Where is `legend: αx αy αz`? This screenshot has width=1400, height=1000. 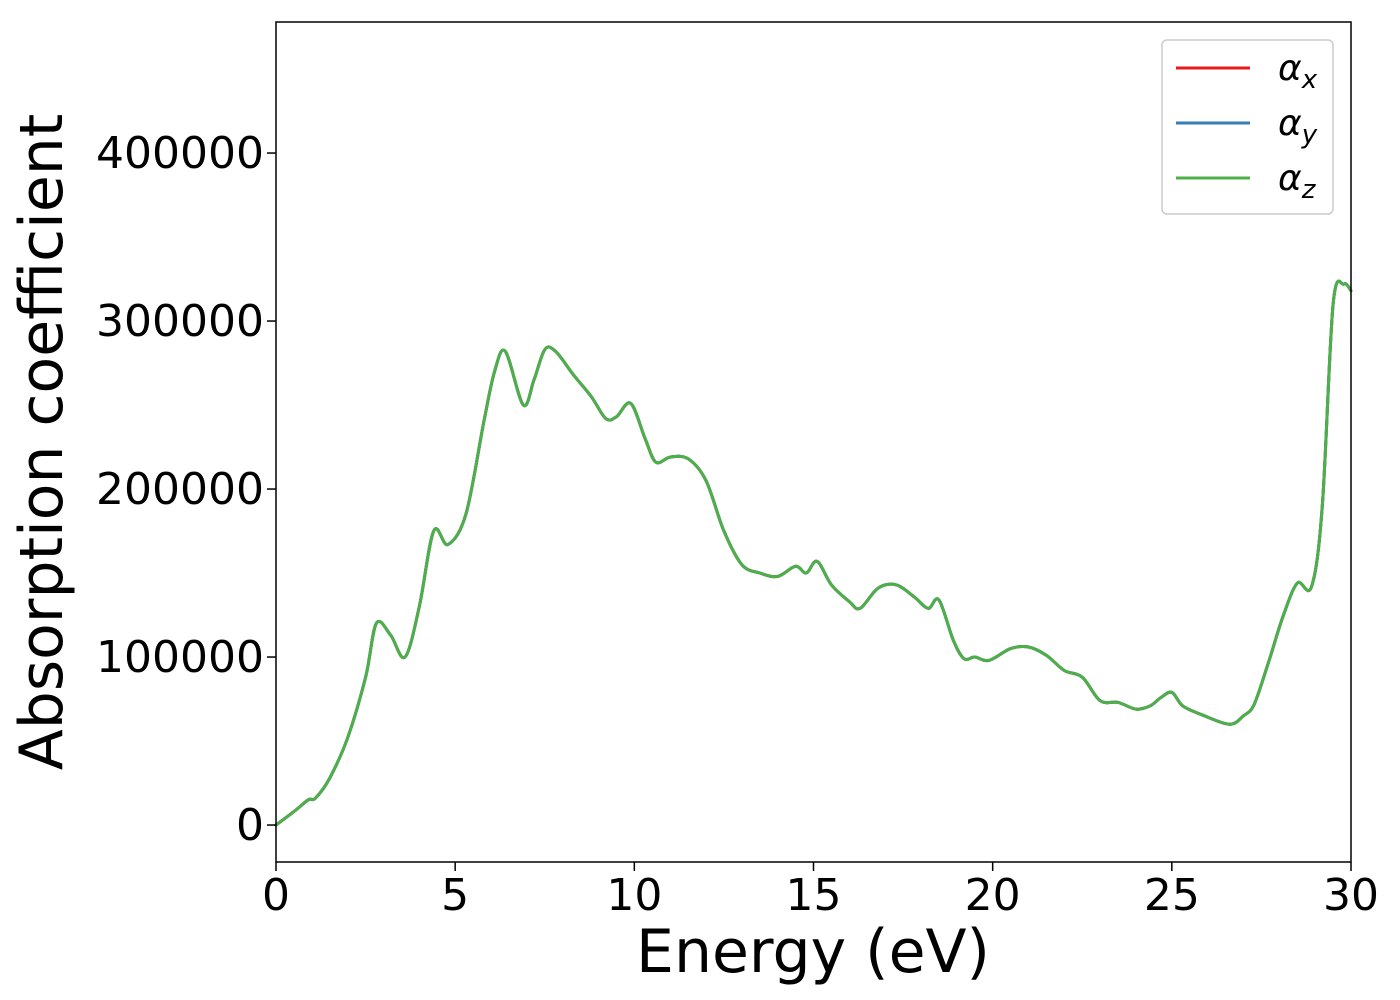
legend: αx αy αz is located at coordinates (1247, 127).